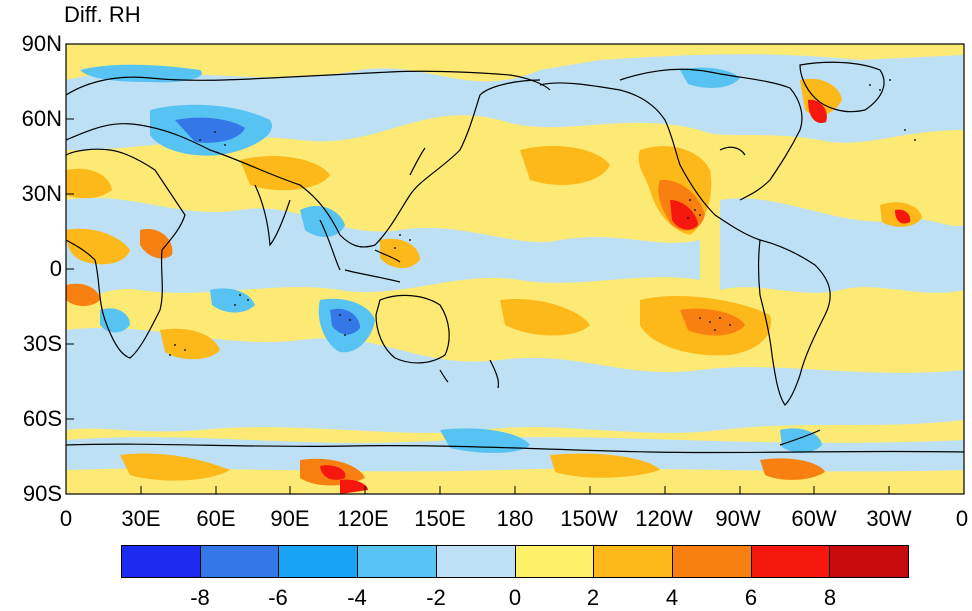 The height and width of the screenshot is (611, 972). Describe the element at coordinates (589, 518) in the screenshot. I see `lon-label-150w: 150W` at that location.